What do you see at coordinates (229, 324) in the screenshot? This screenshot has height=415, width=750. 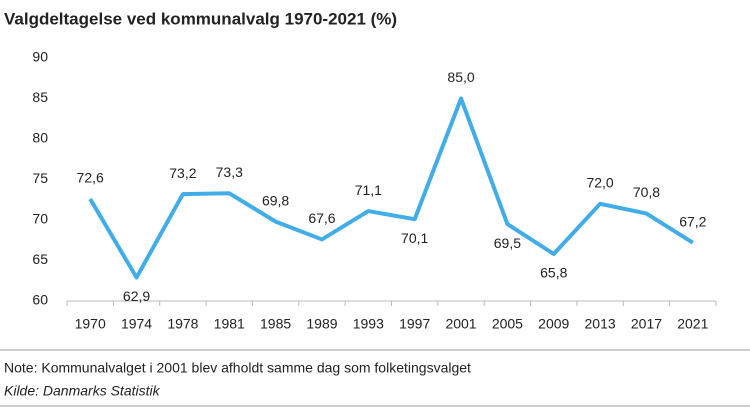 I see `x-tick-label: 1981` at bounding box center [229, 324].